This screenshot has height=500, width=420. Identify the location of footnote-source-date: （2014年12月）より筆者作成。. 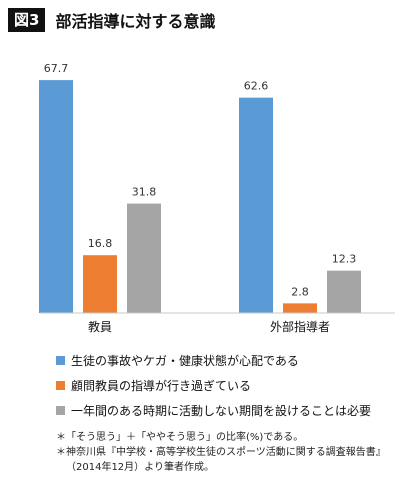
(140, 467).